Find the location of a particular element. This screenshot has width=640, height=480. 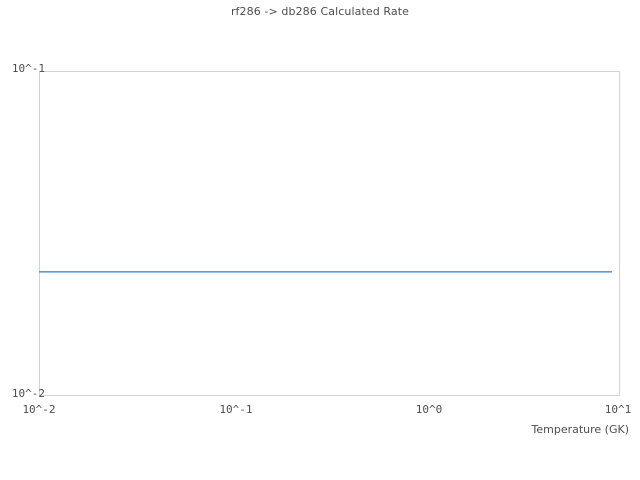

x-axis-tick-label-3: 10^0 is located at coordinates (429, 409).